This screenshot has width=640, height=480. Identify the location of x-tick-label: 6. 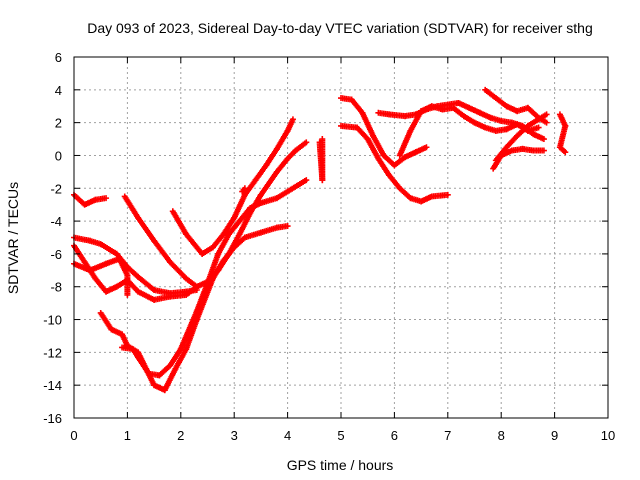
(394, 435).